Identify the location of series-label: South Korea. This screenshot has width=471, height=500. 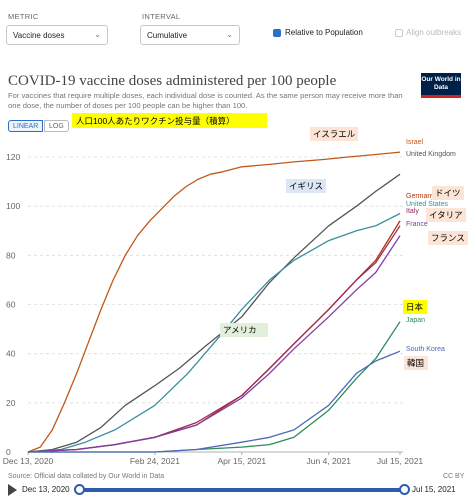
(425, 349).